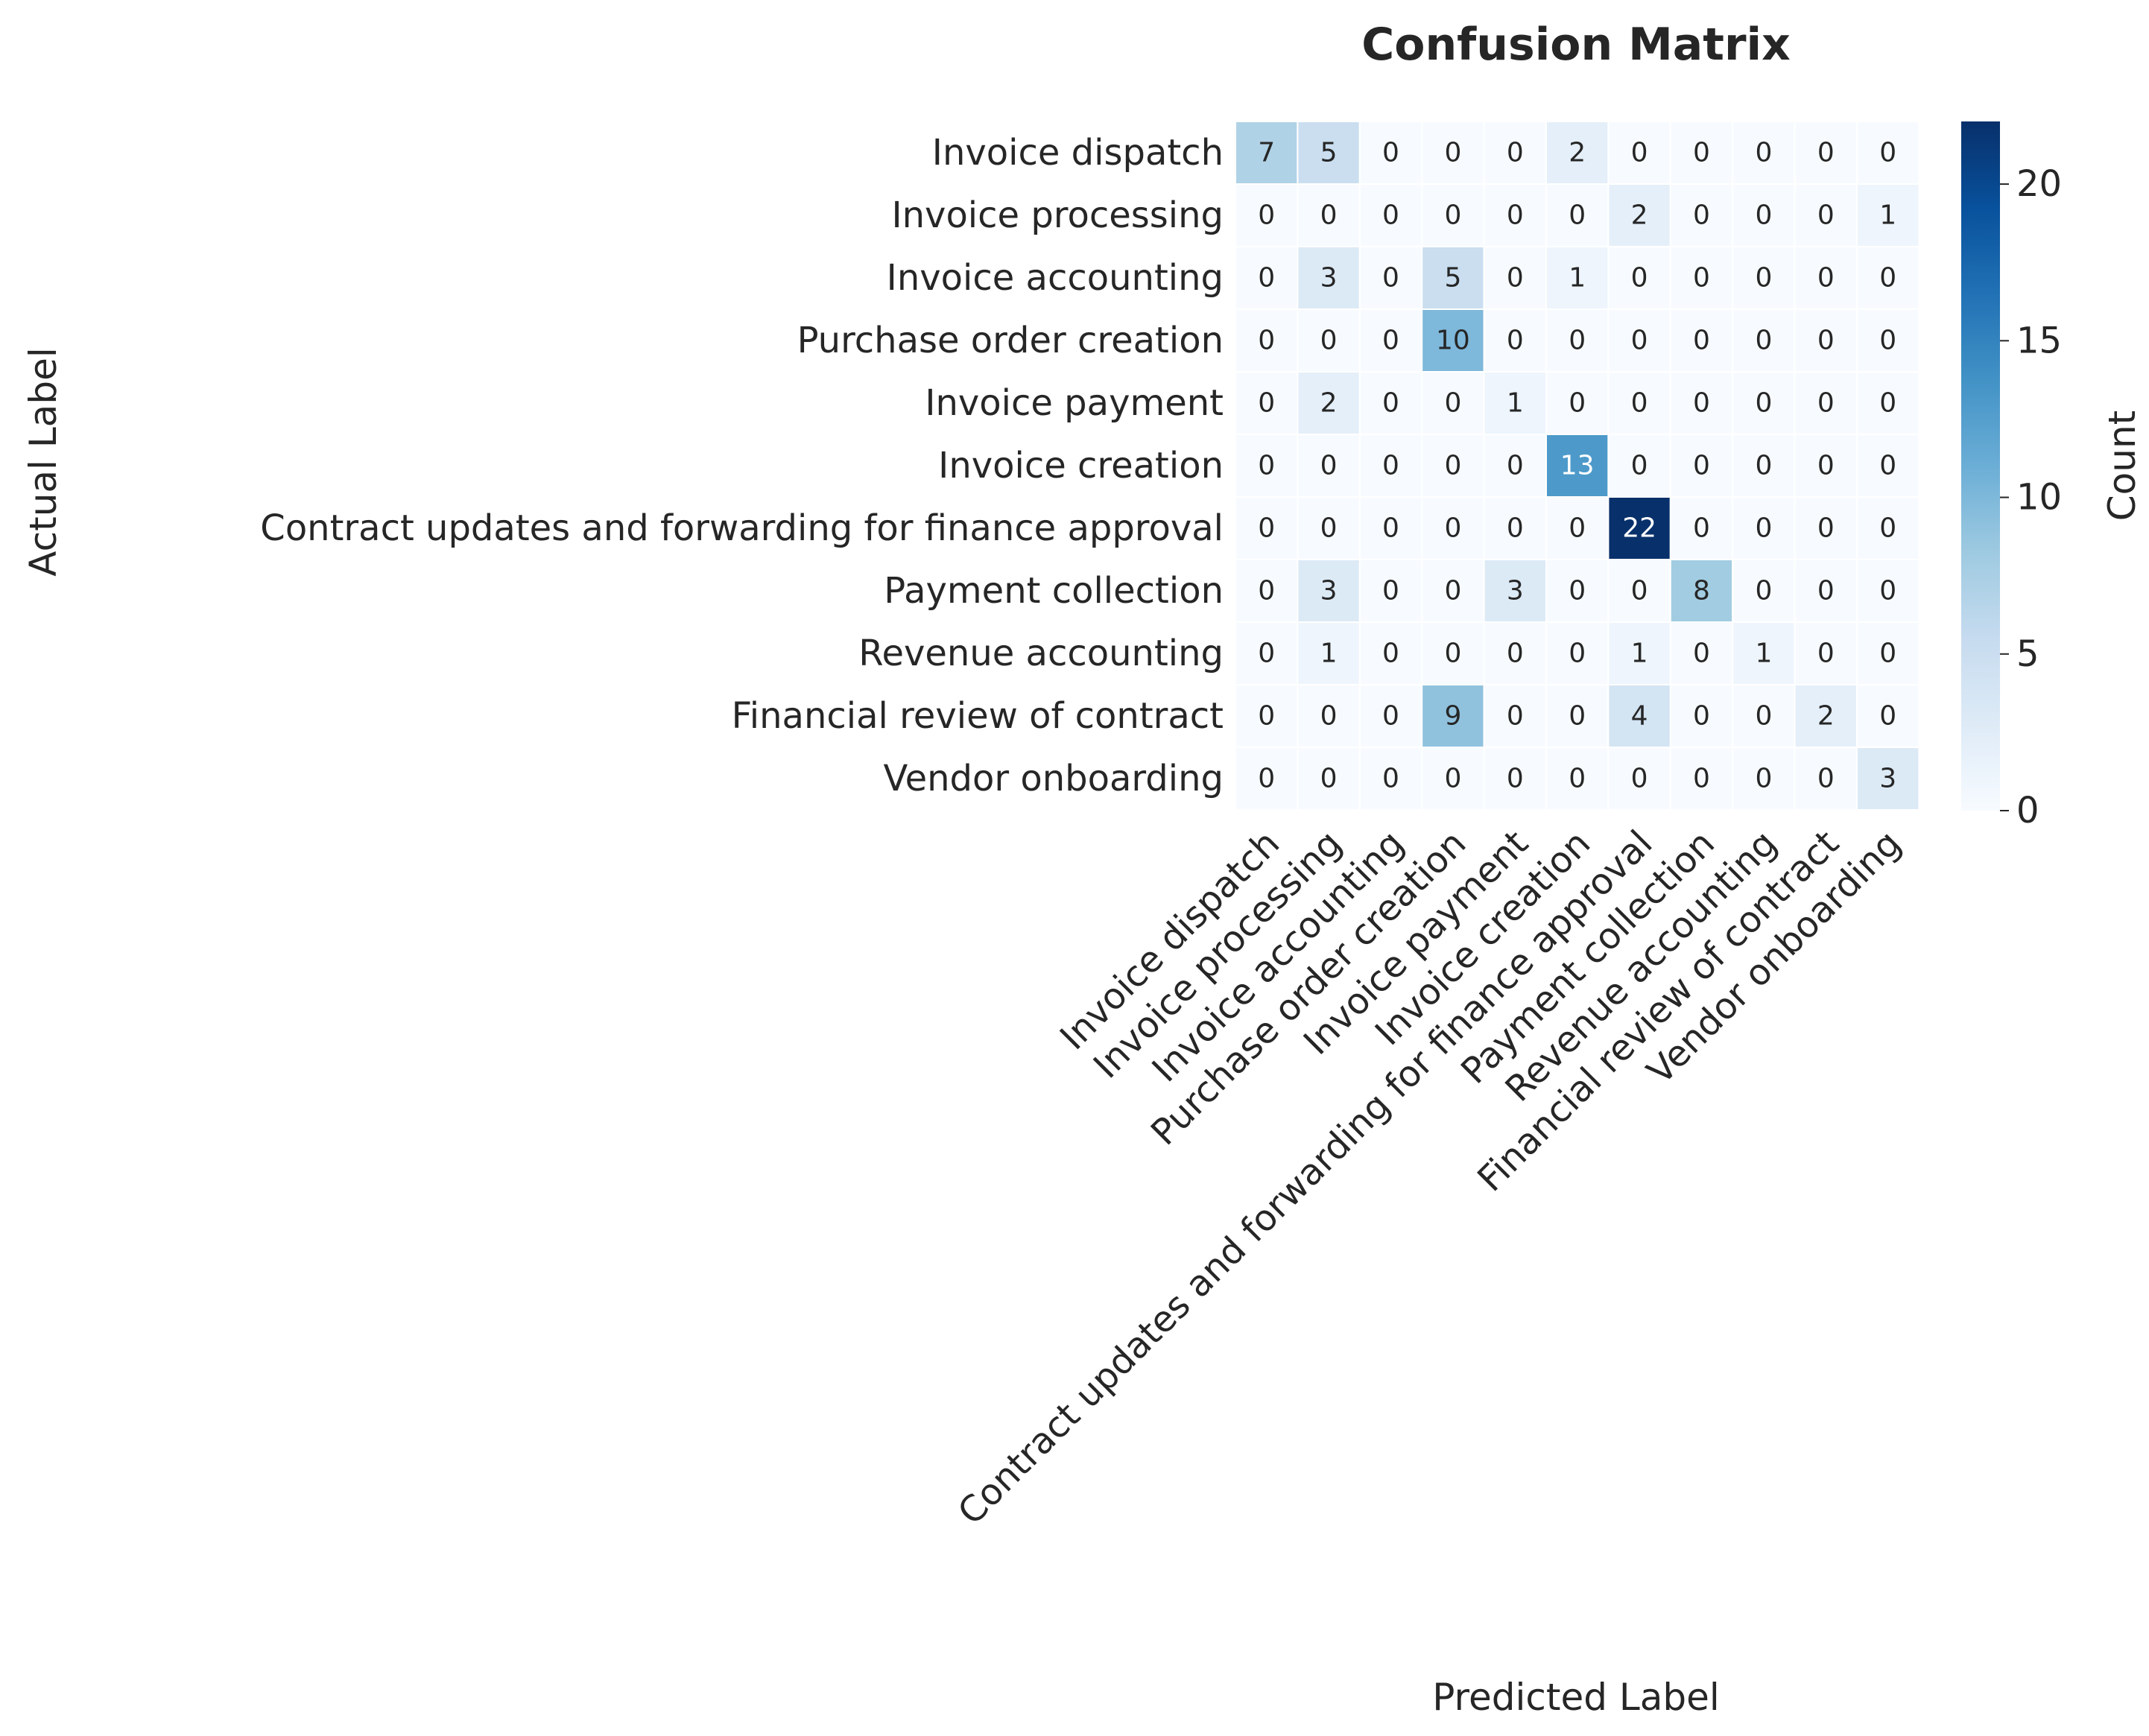 Image resolution: width=2149 pixels, height=1736 pixels. Describe the element at coordinates (2039, 340) in the screenshot. I see `colorbar-tick-label: 15` at that location.